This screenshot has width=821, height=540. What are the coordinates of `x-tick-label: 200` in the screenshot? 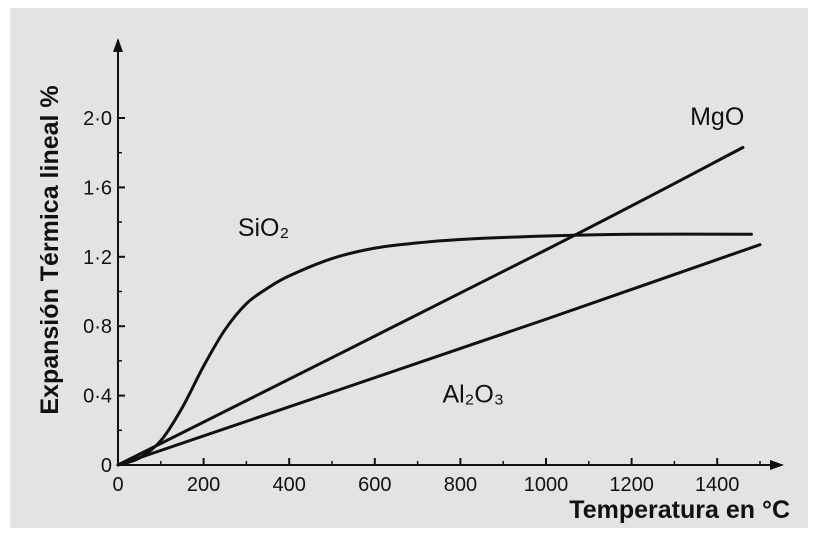 It's located at (203, 485).